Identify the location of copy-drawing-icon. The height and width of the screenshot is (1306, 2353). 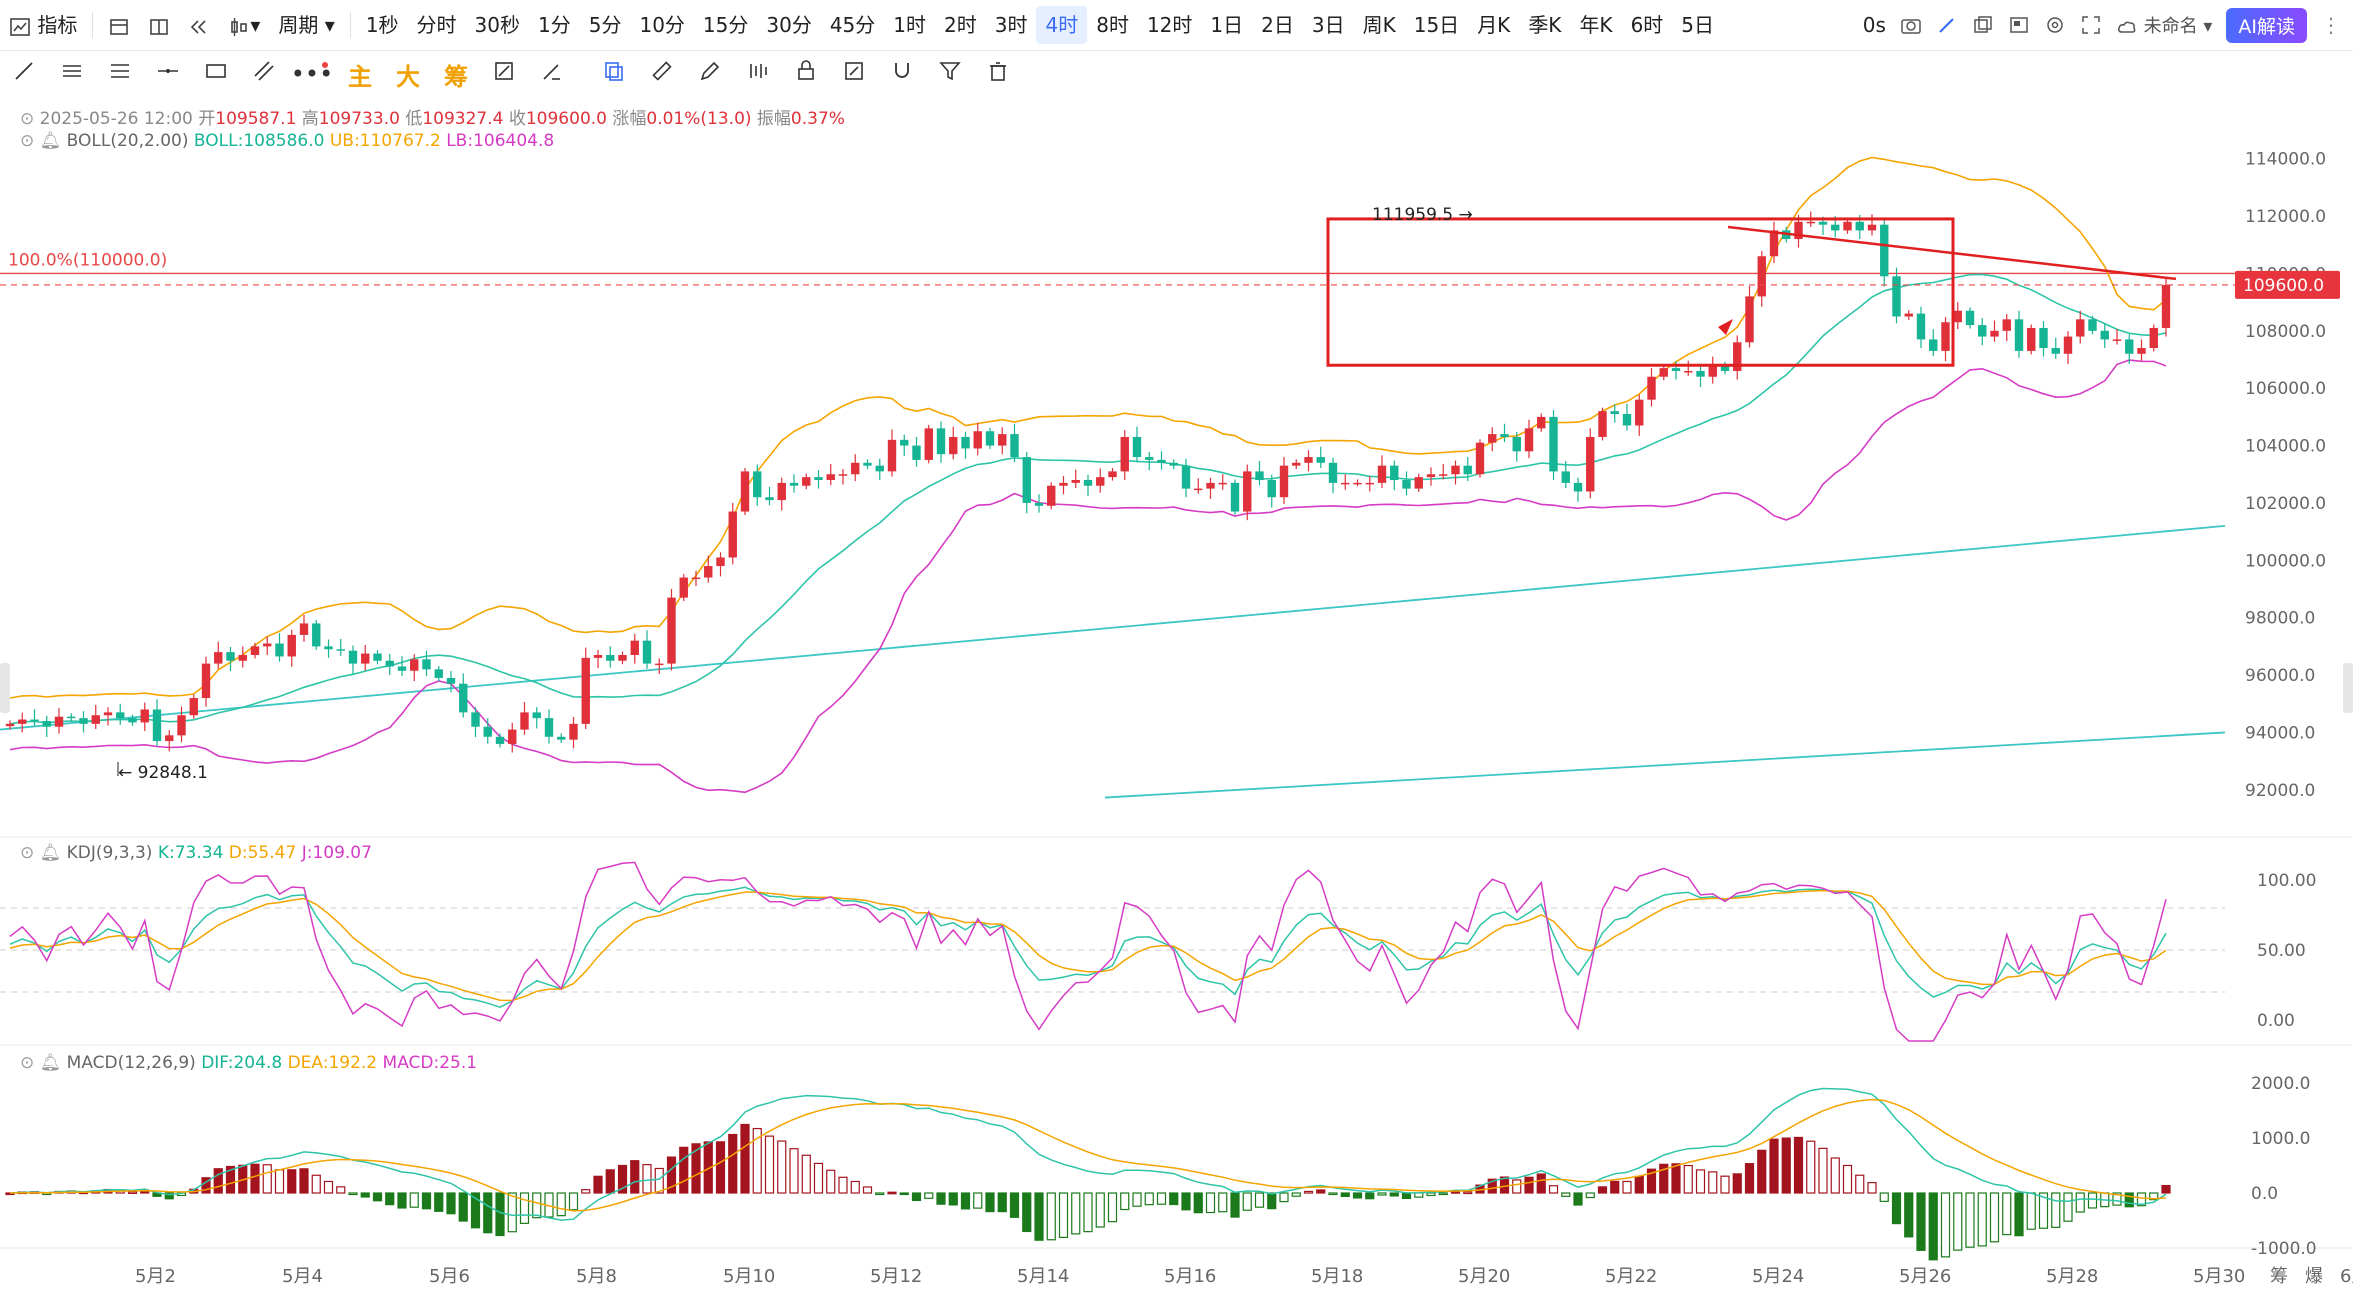
(614, 74).